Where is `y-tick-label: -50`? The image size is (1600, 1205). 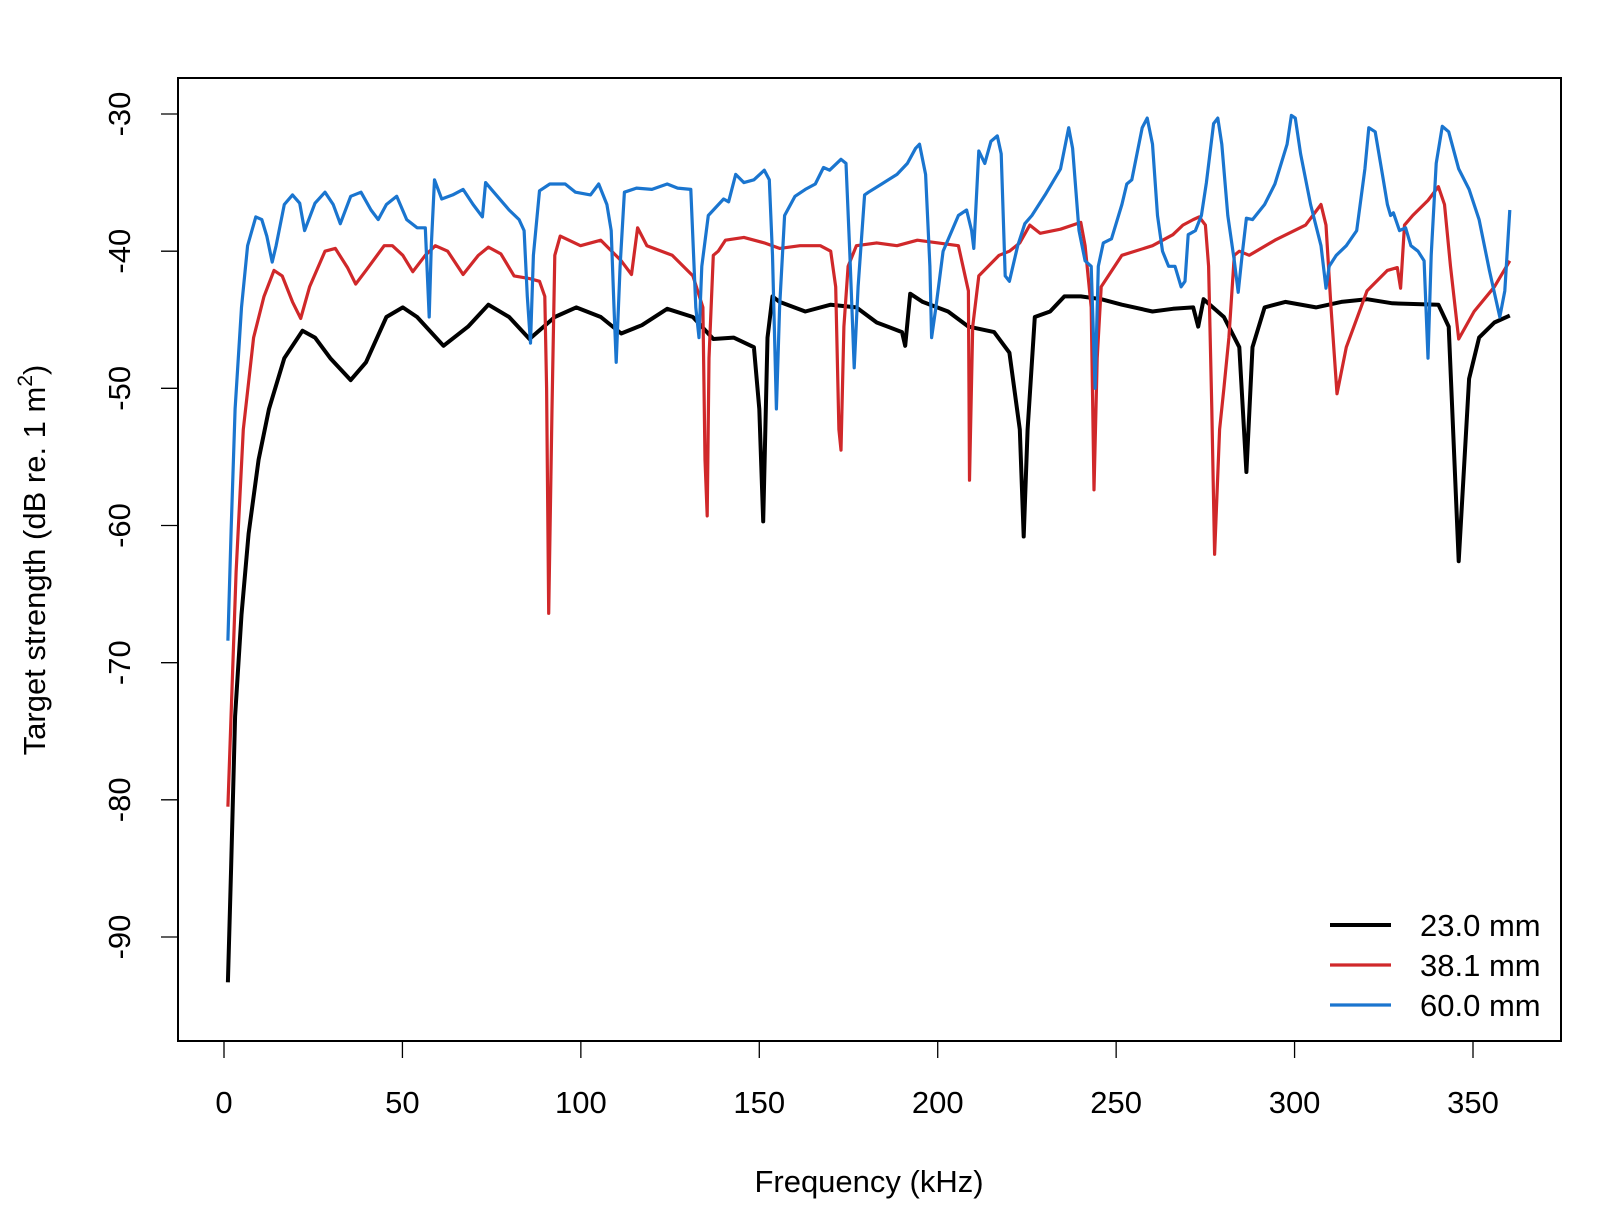
y-tick-label: -50 is located at coordinates (119, 388).